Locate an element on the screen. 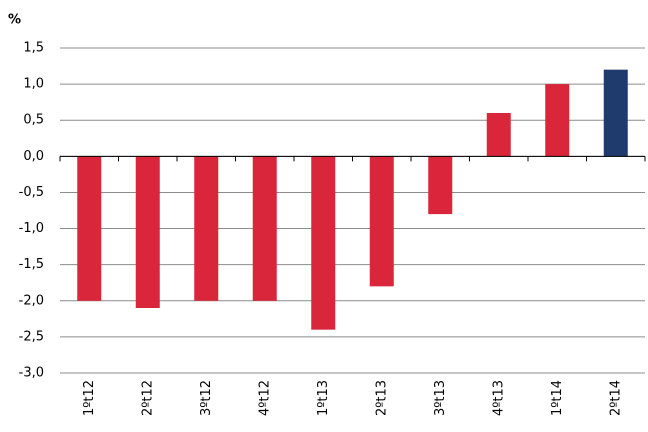  x-tick-label: 2ºt13 is located at coordinates (381, 398).